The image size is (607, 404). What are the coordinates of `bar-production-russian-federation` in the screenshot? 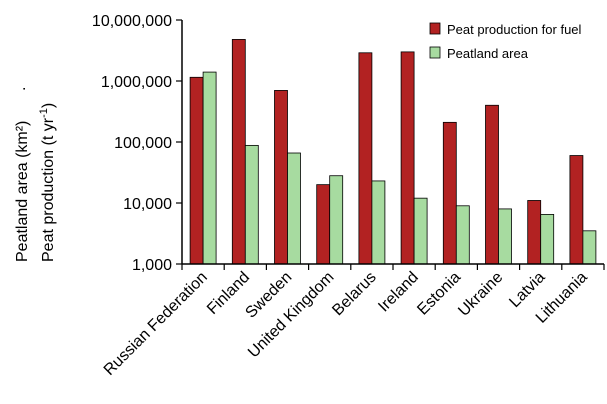 It's located at (196, 170).